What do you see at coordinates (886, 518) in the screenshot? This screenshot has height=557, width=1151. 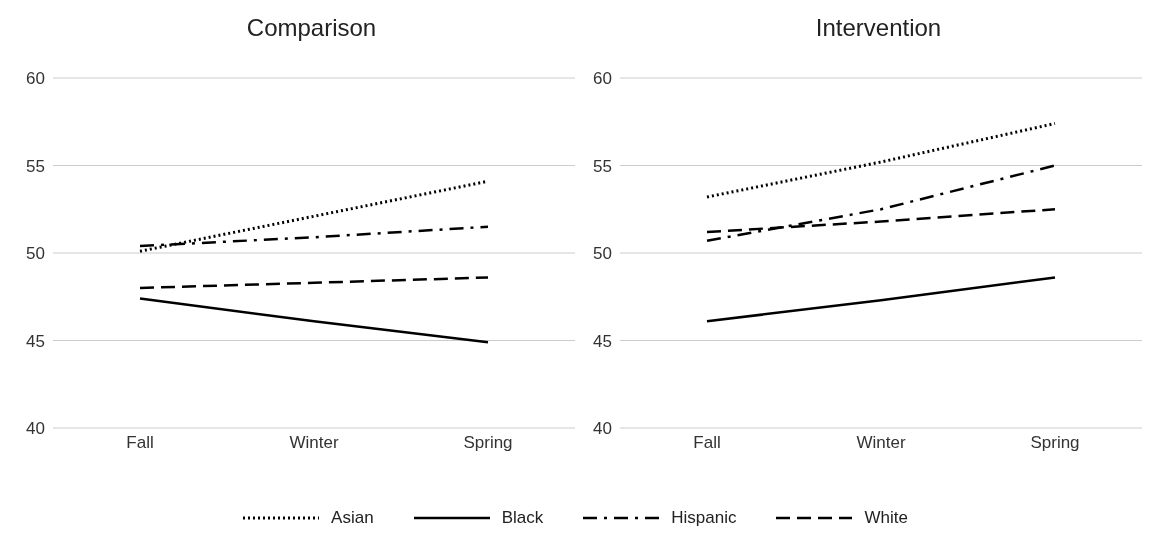 I see `legend-label: White` at bounding box center [886, 518].